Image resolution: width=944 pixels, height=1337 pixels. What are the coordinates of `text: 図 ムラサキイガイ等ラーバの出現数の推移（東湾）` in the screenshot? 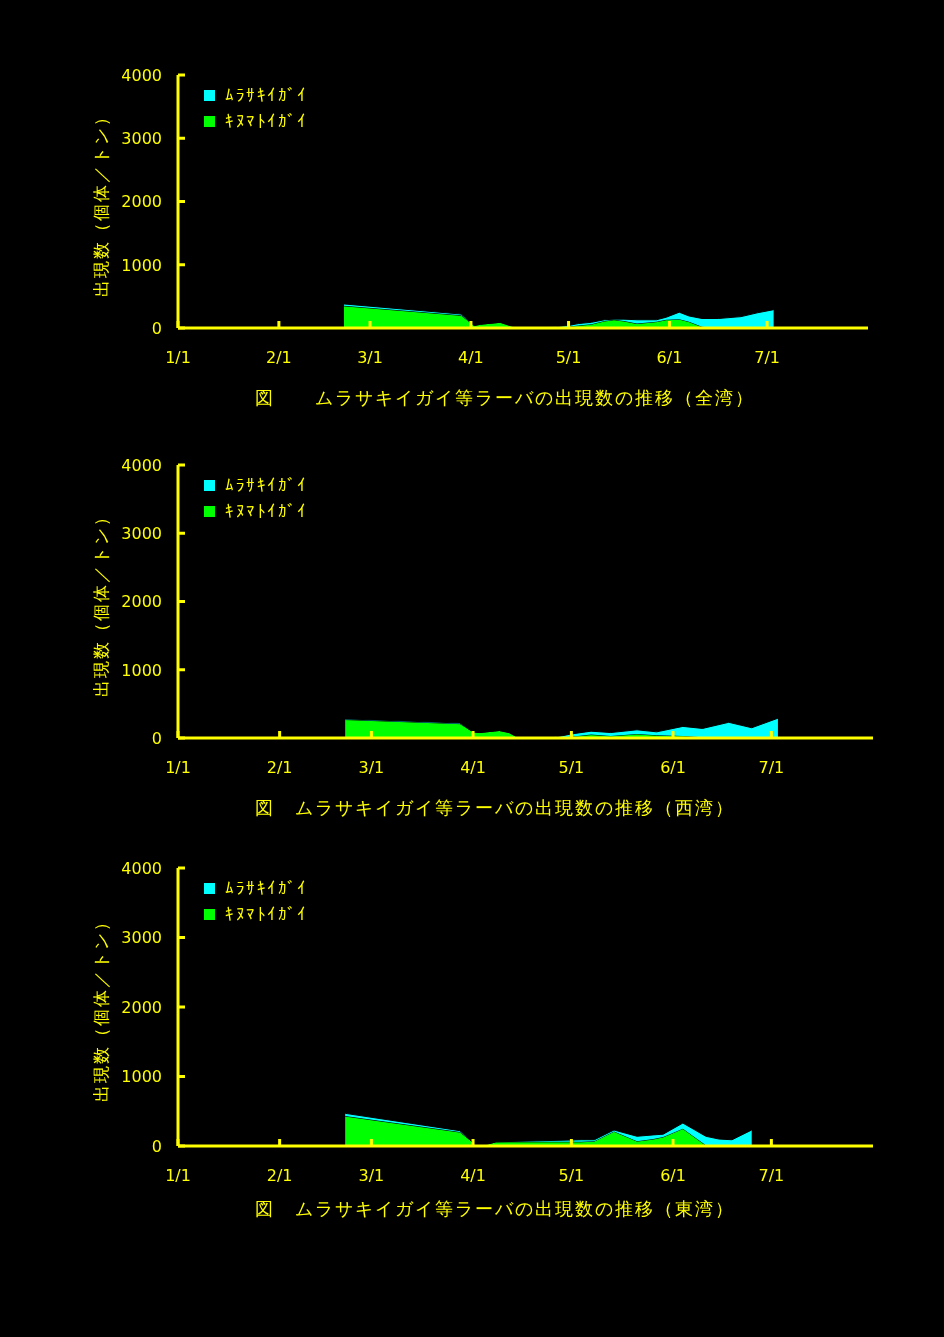 It's located at (495, 1209).